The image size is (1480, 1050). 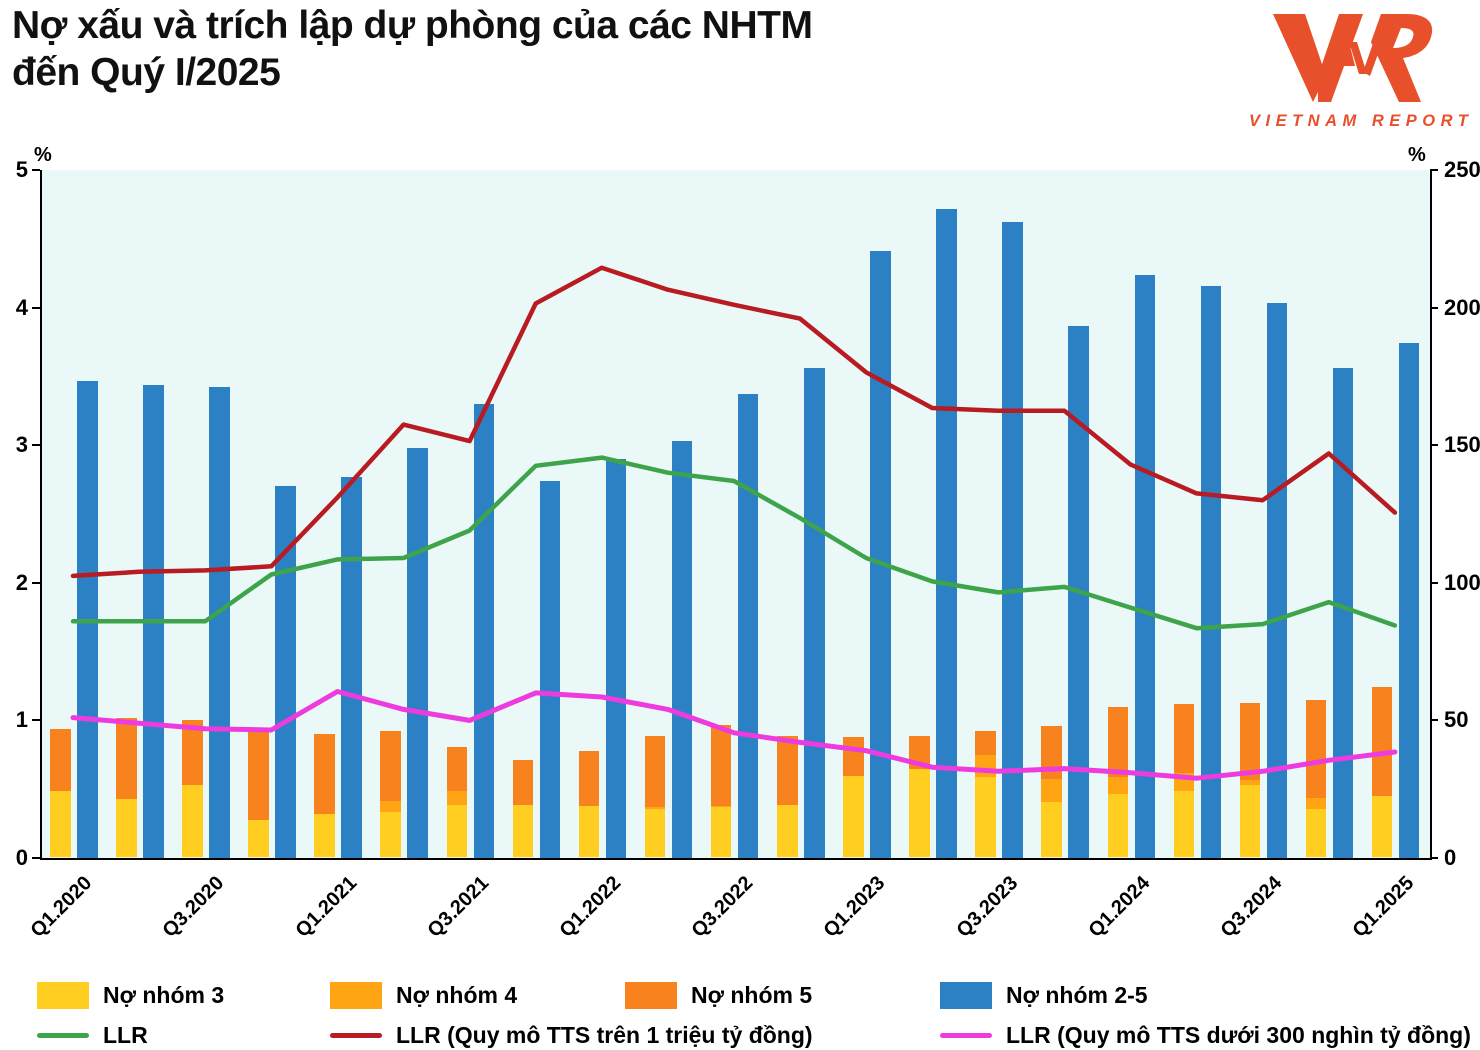 I want to click on legend-label: Nợ nhóm 4, so click(x=457, y=994).